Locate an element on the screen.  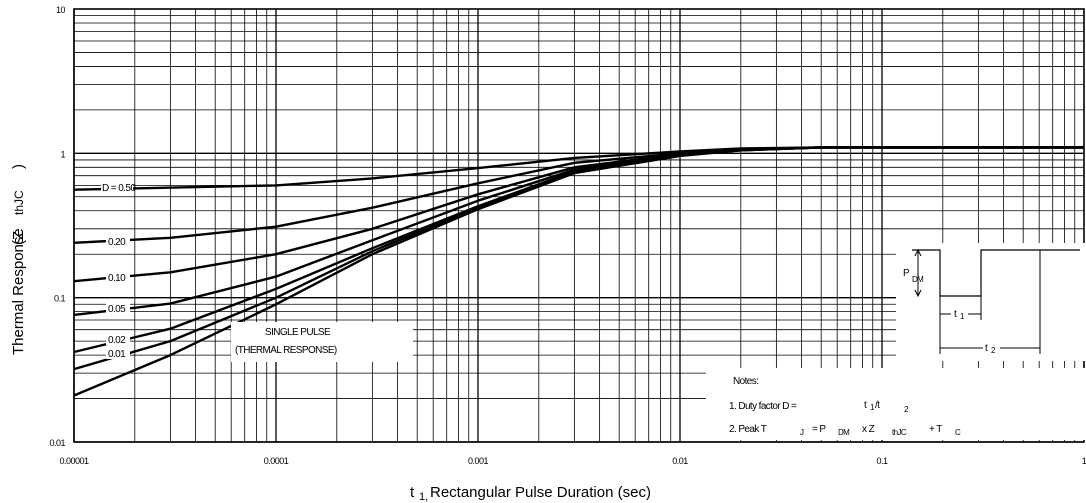
y-tick-label: 0.1 is located at coordinates (60, 299).